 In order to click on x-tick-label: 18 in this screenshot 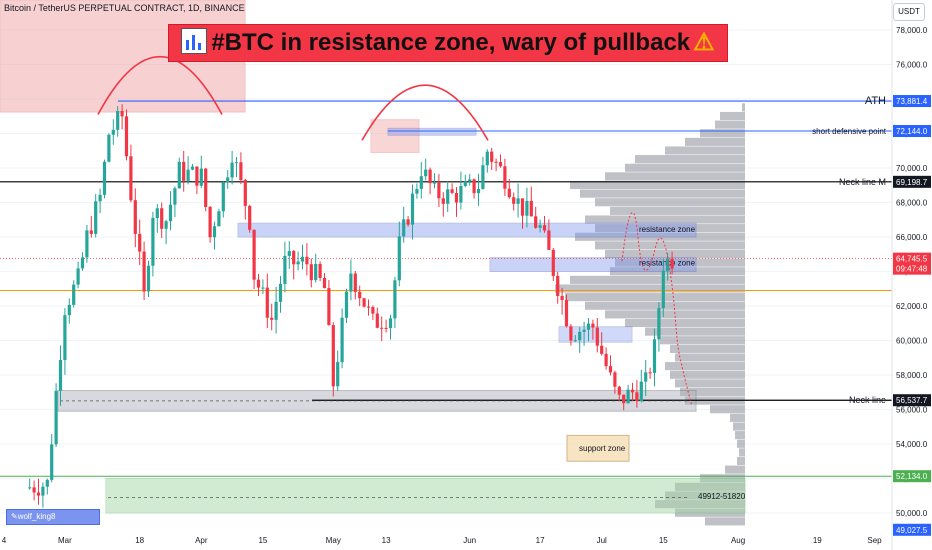, I will do `click(139, 540)`.